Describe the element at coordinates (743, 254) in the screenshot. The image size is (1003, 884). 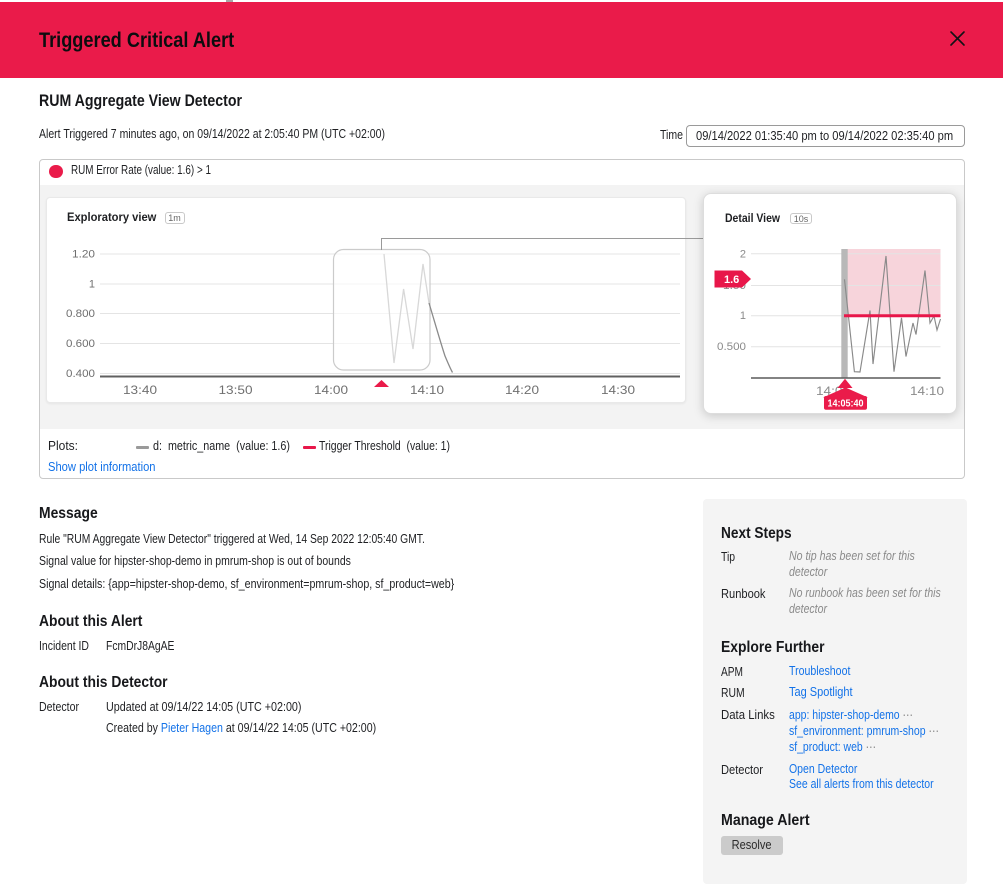
I see `svg-text: 2` at that location.